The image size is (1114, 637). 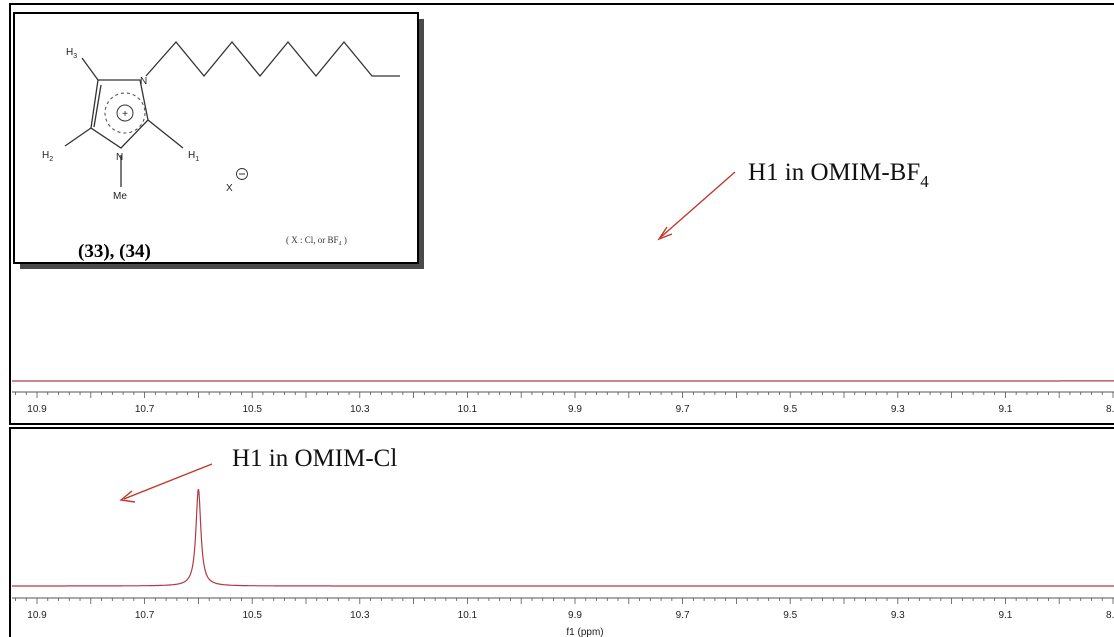 I want to click on inset-box, so click(x=216, y=138).